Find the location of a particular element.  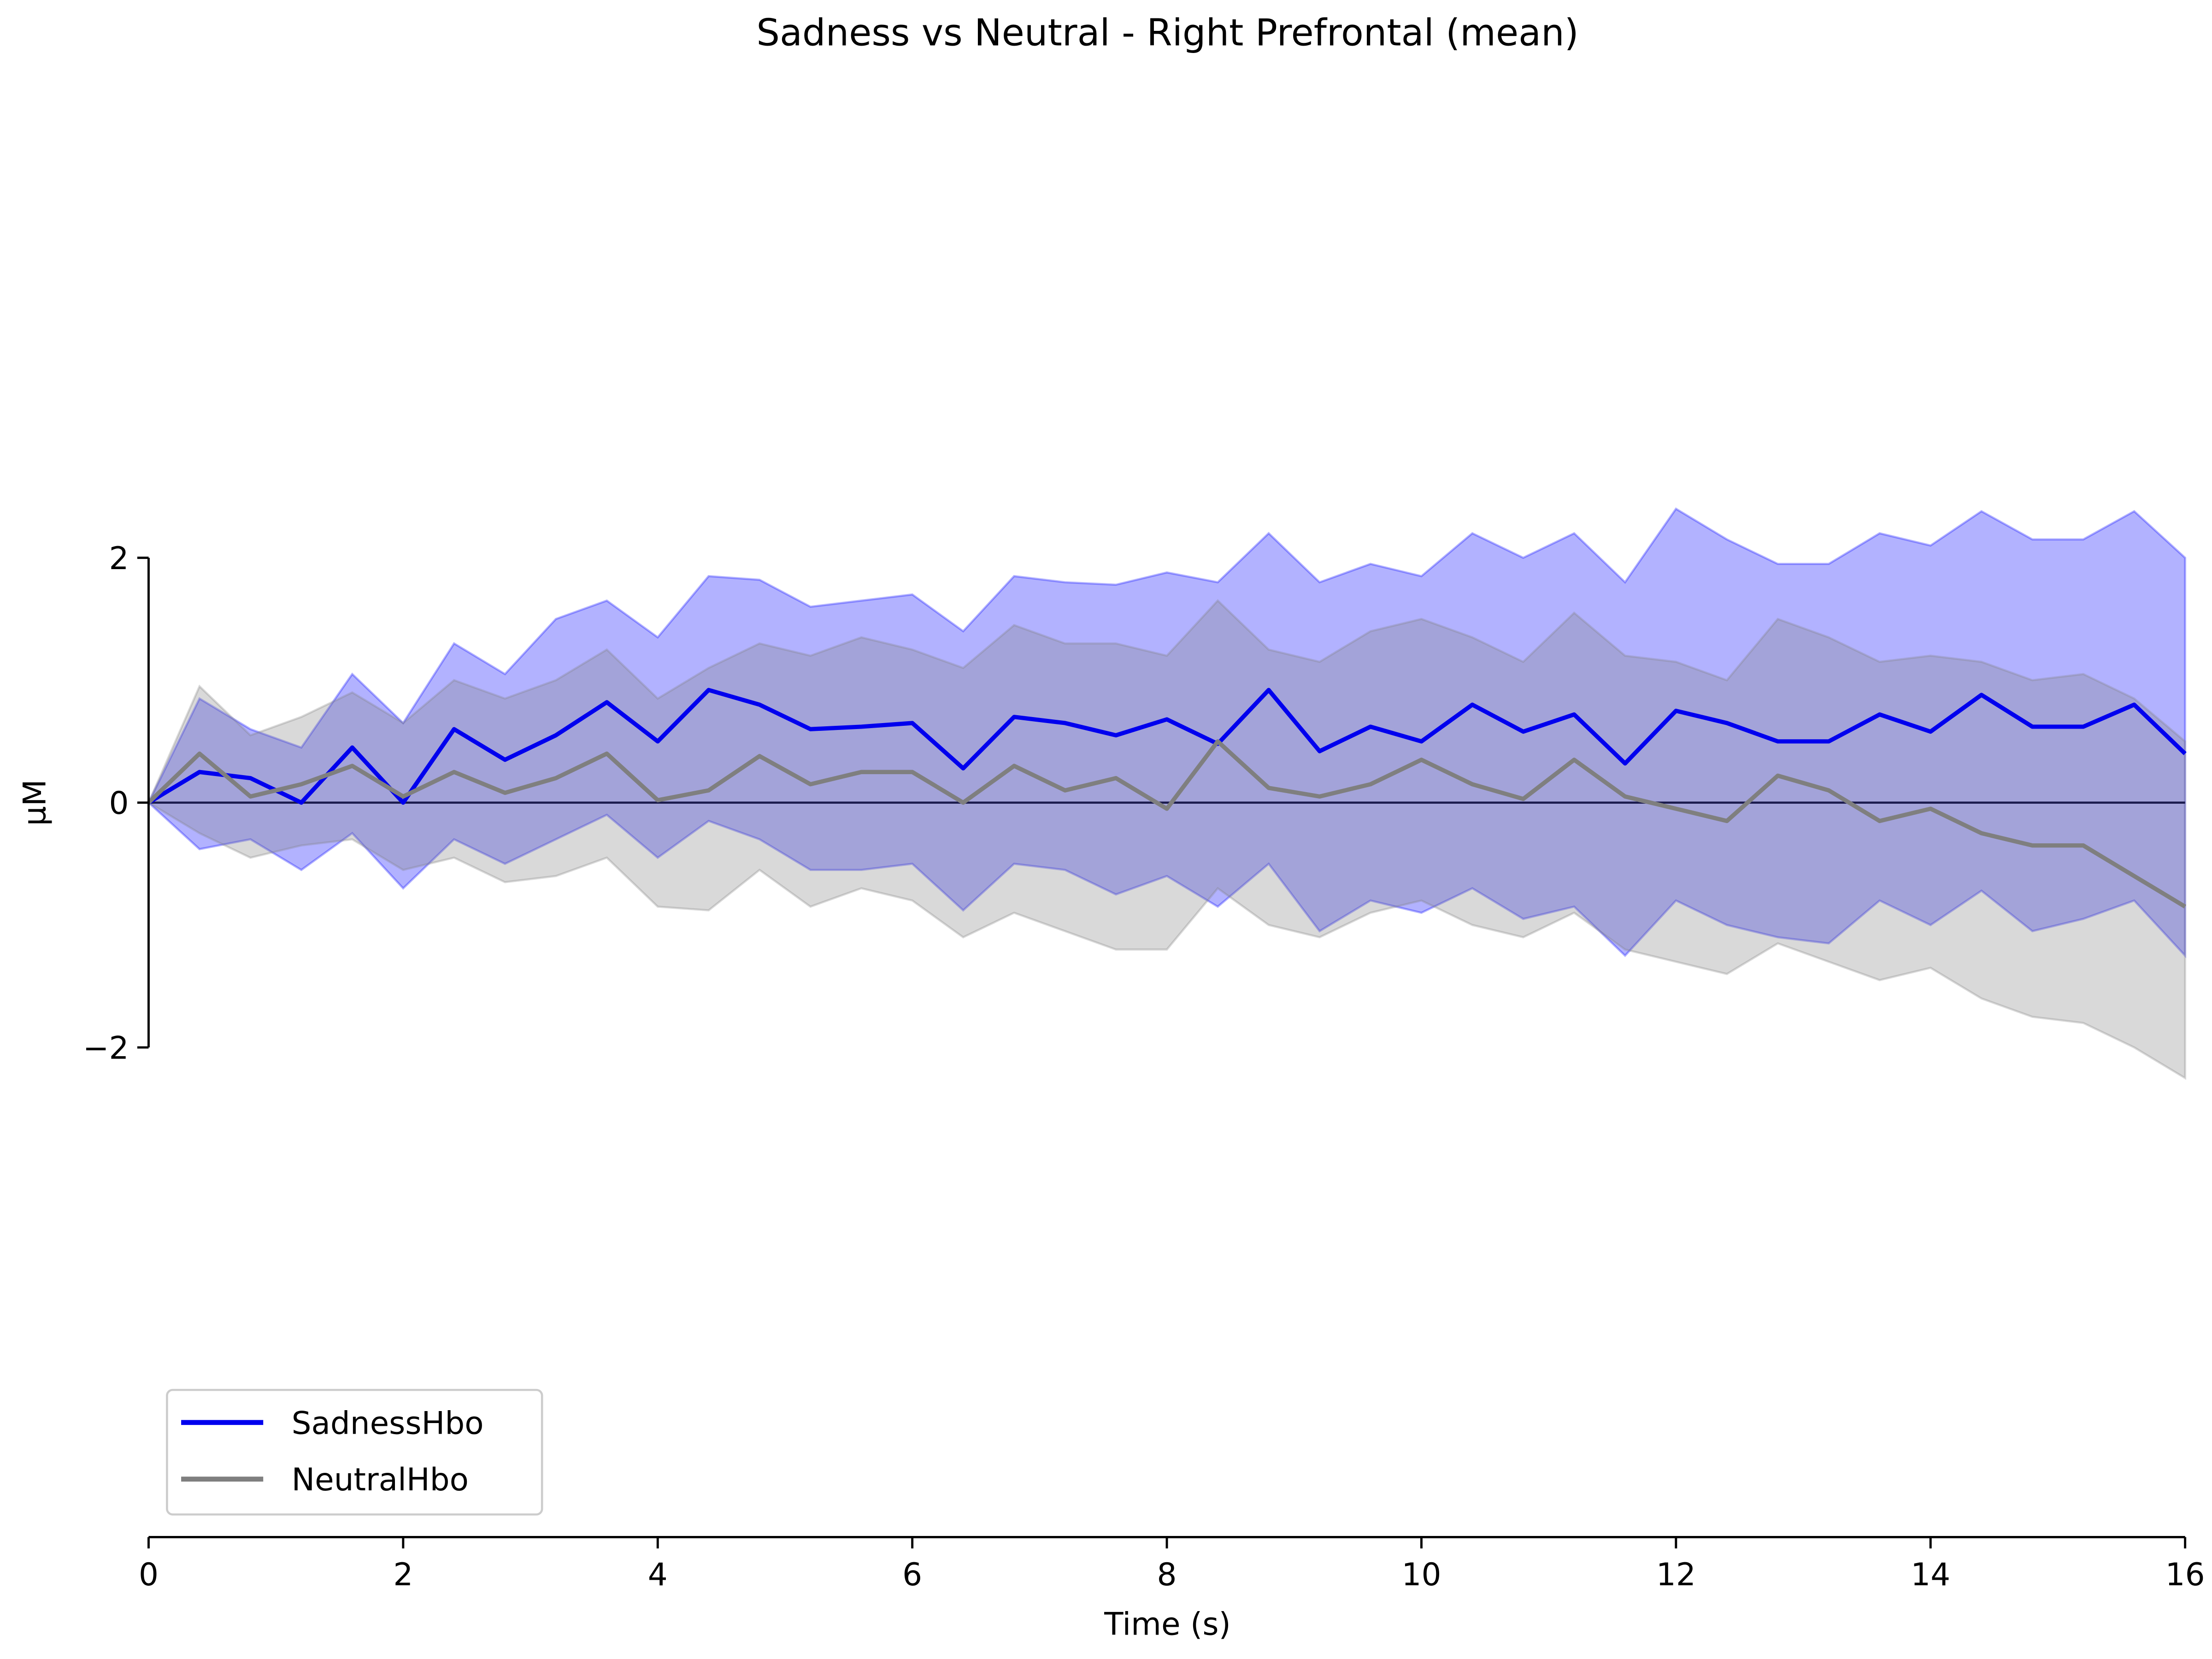

x-tick-label: 10 is located at coordinates (1421, 1574).